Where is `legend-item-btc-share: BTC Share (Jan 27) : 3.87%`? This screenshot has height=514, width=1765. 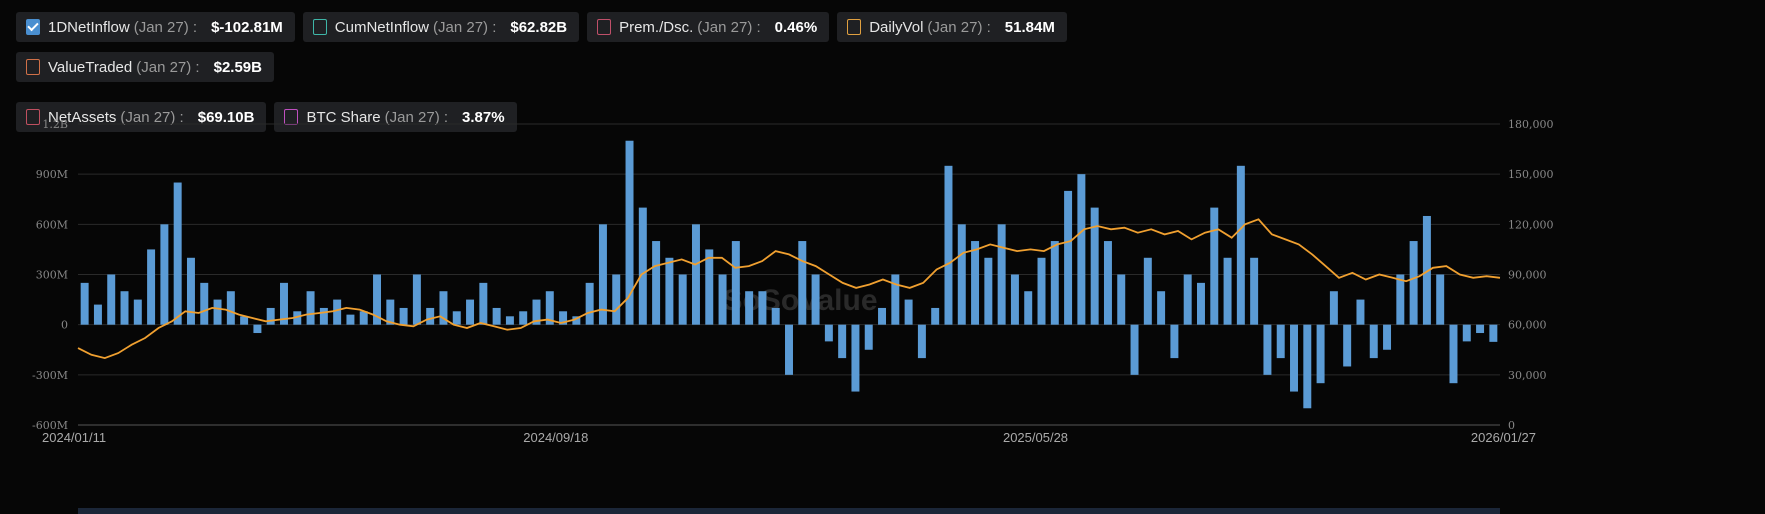 legend-item-btc-share: BTC Share (Jan 27) : 3.87% is located at coordinates (395, 117).